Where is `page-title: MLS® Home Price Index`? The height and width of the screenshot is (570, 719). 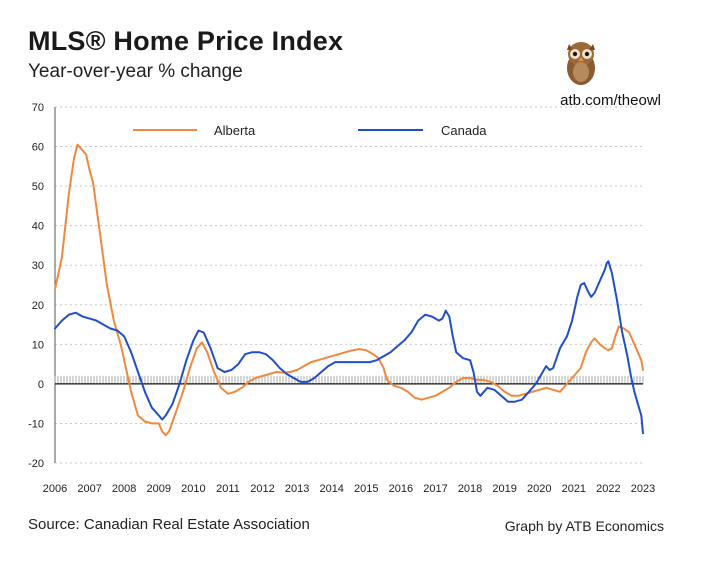
page-title: MLS® Home Price Index is located at coordinates (186, 41).